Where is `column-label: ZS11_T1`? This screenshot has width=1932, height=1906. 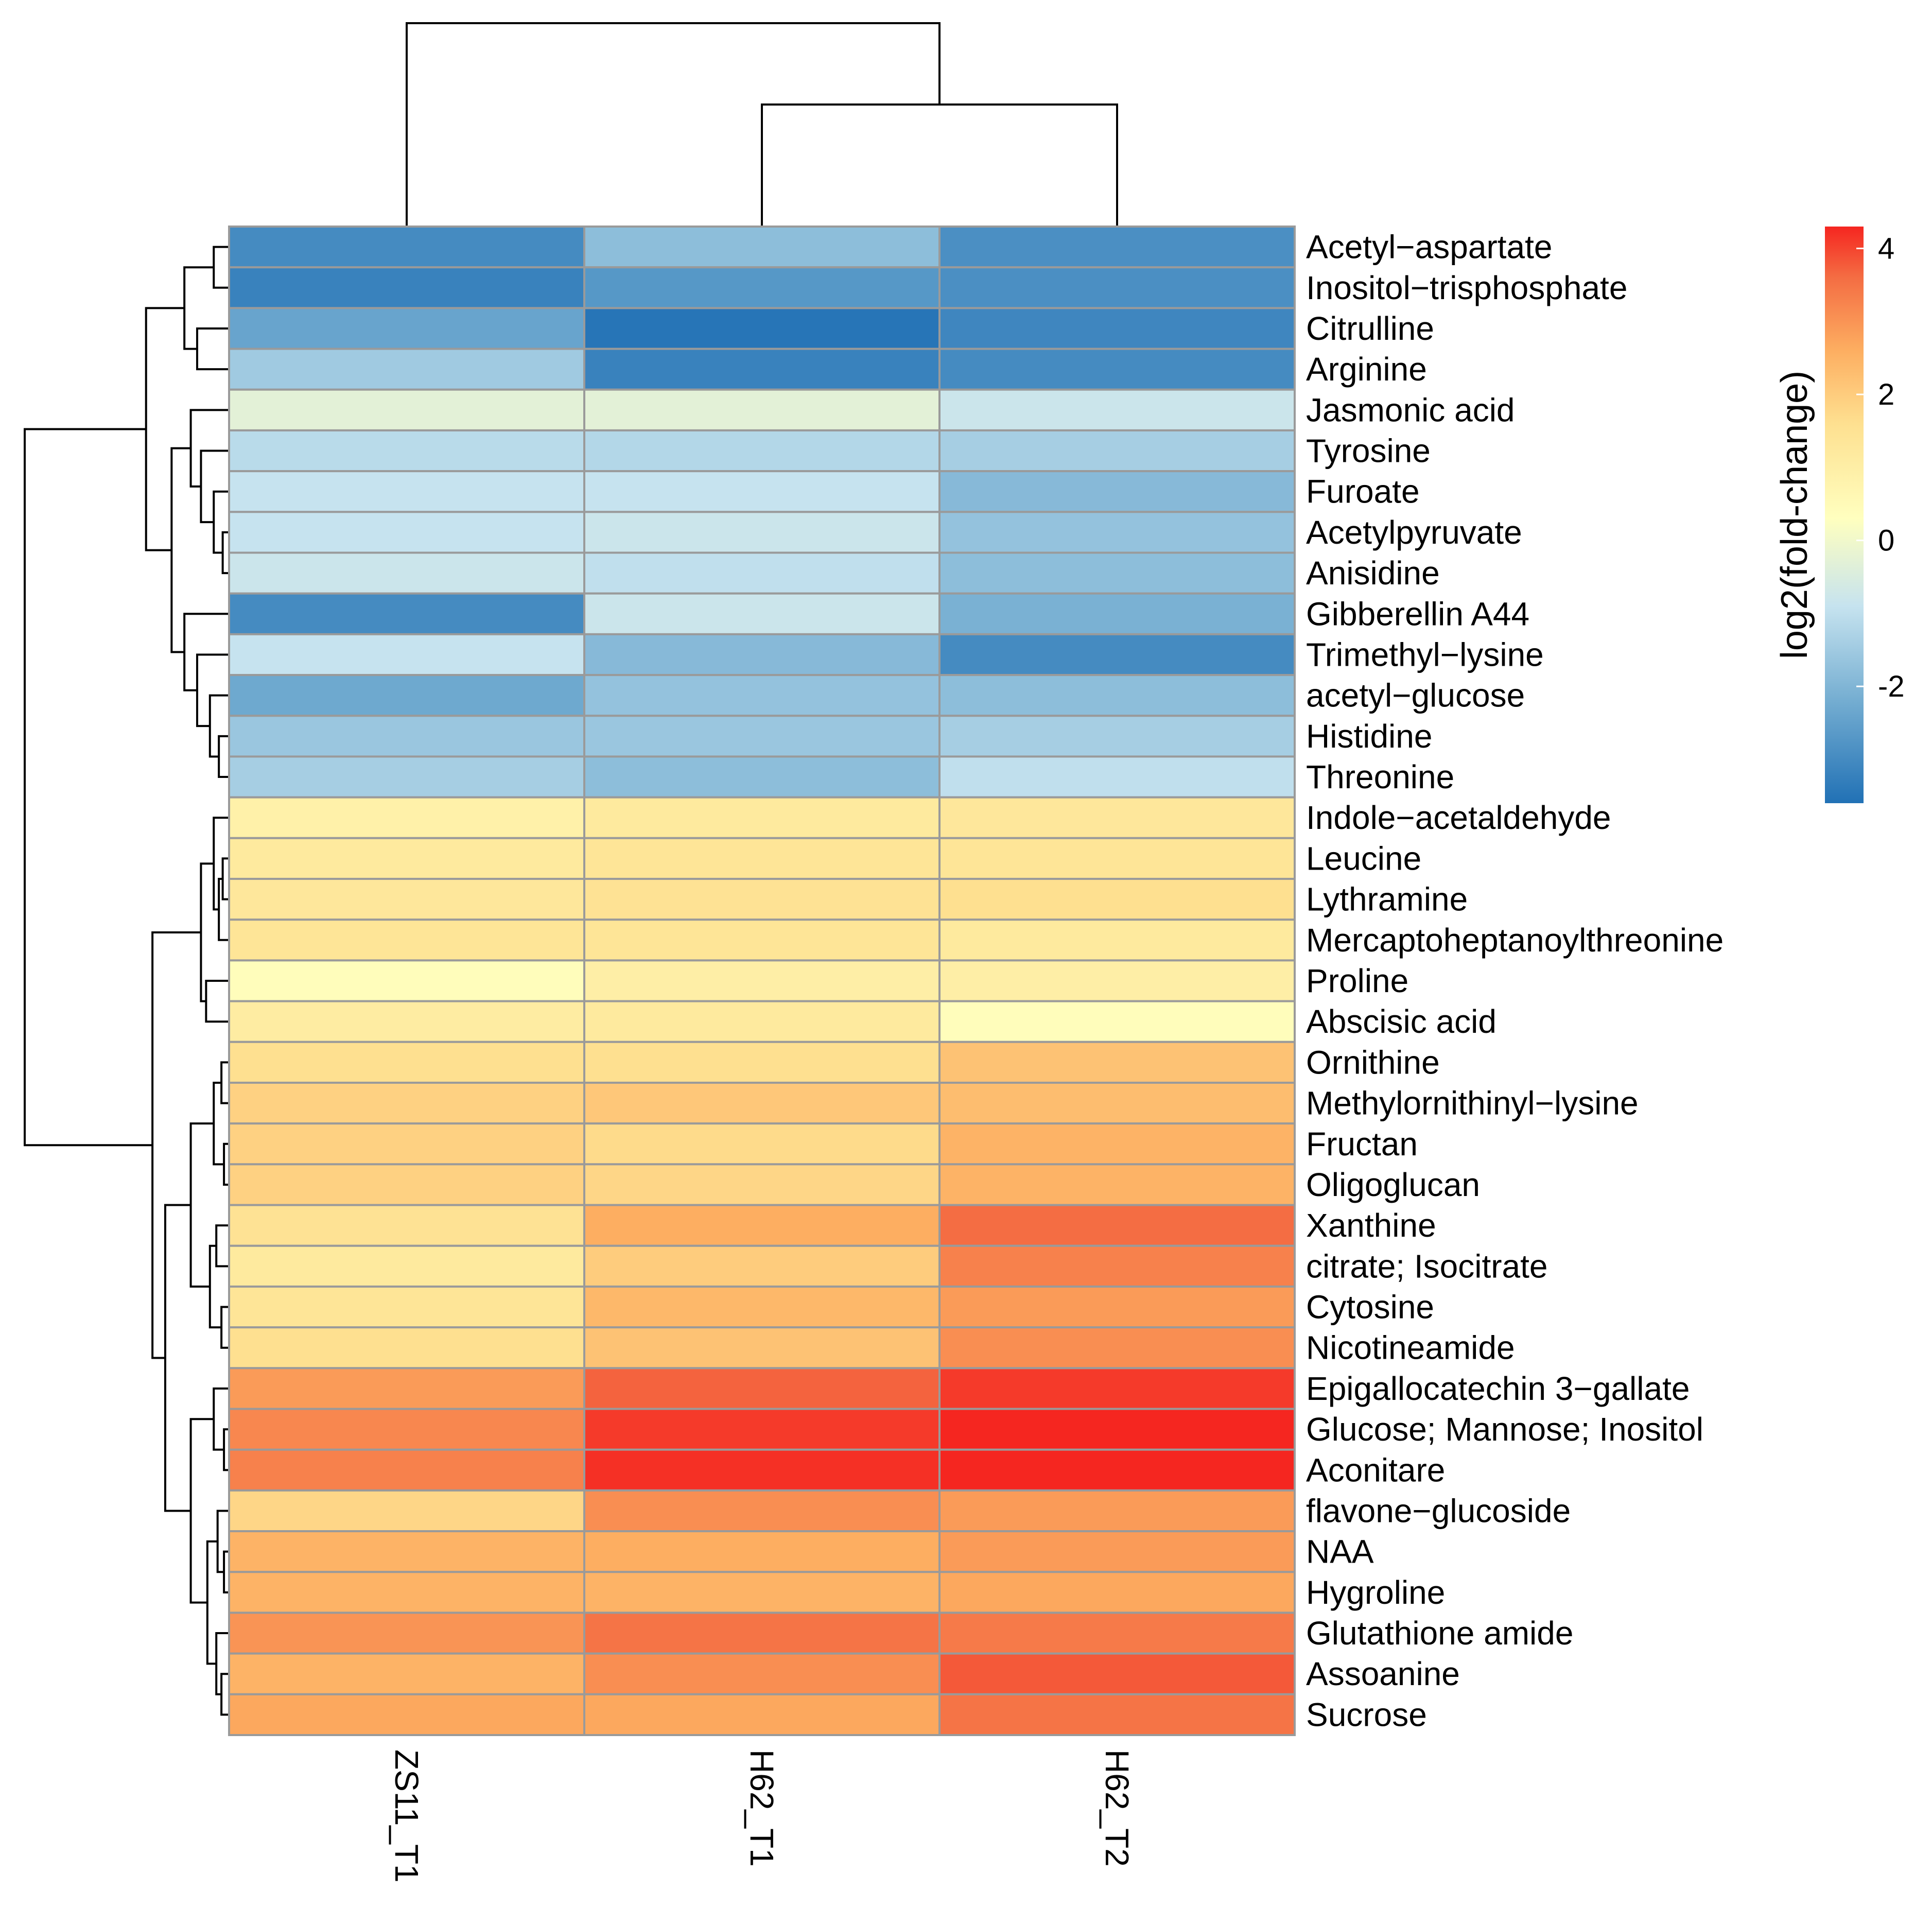 column-label: ZS11_T1 is located at coordinates (406, 1816).